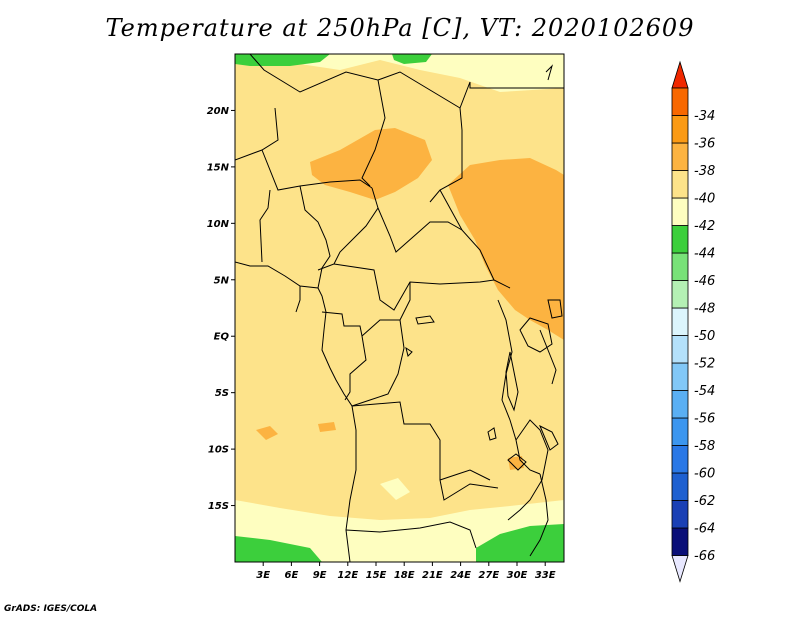  What do you see at coordinates (704, 364) in the screenshot?
I see `colorbar-label: -52` at bounding box center [704, 364].